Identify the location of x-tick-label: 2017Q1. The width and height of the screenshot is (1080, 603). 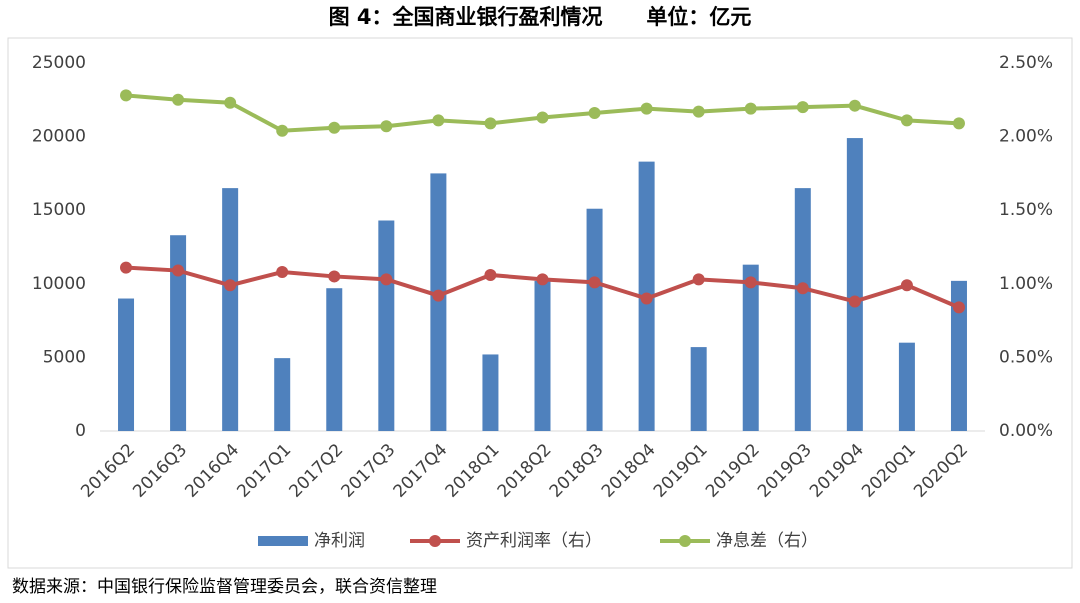
(264, 471).